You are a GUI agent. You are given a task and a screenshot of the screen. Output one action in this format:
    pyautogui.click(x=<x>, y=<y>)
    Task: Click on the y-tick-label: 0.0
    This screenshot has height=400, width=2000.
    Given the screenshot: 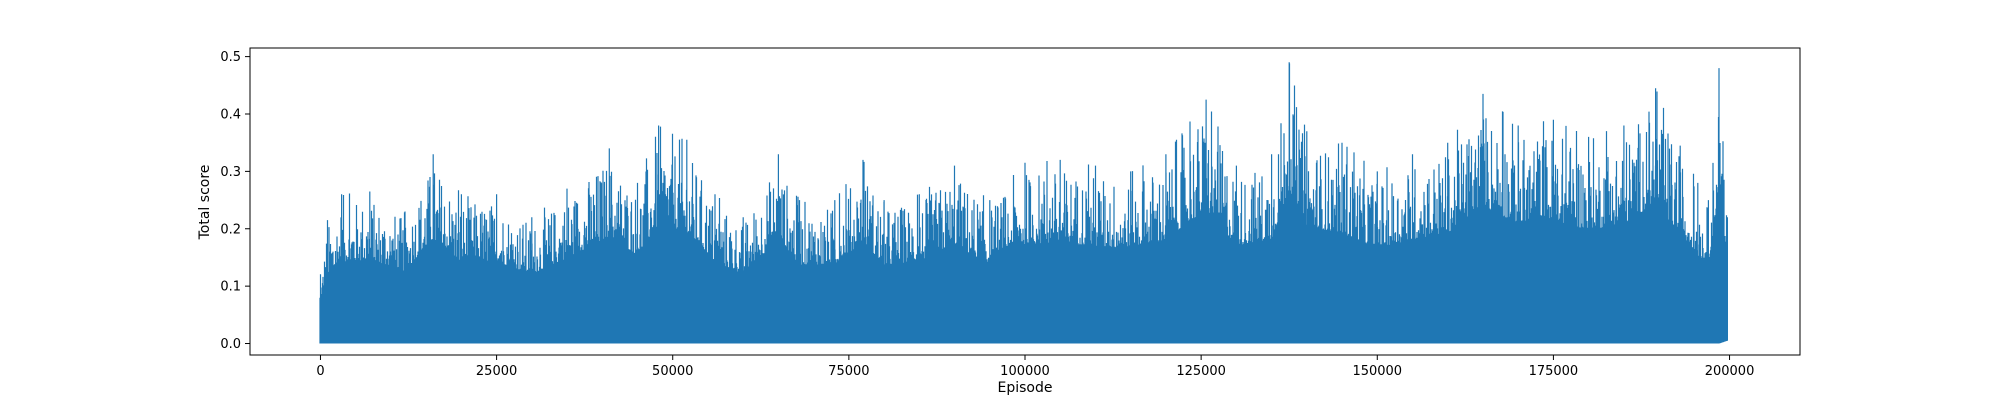 What is the action you would take?
    pyautogui.click(x=230, y=344)
    